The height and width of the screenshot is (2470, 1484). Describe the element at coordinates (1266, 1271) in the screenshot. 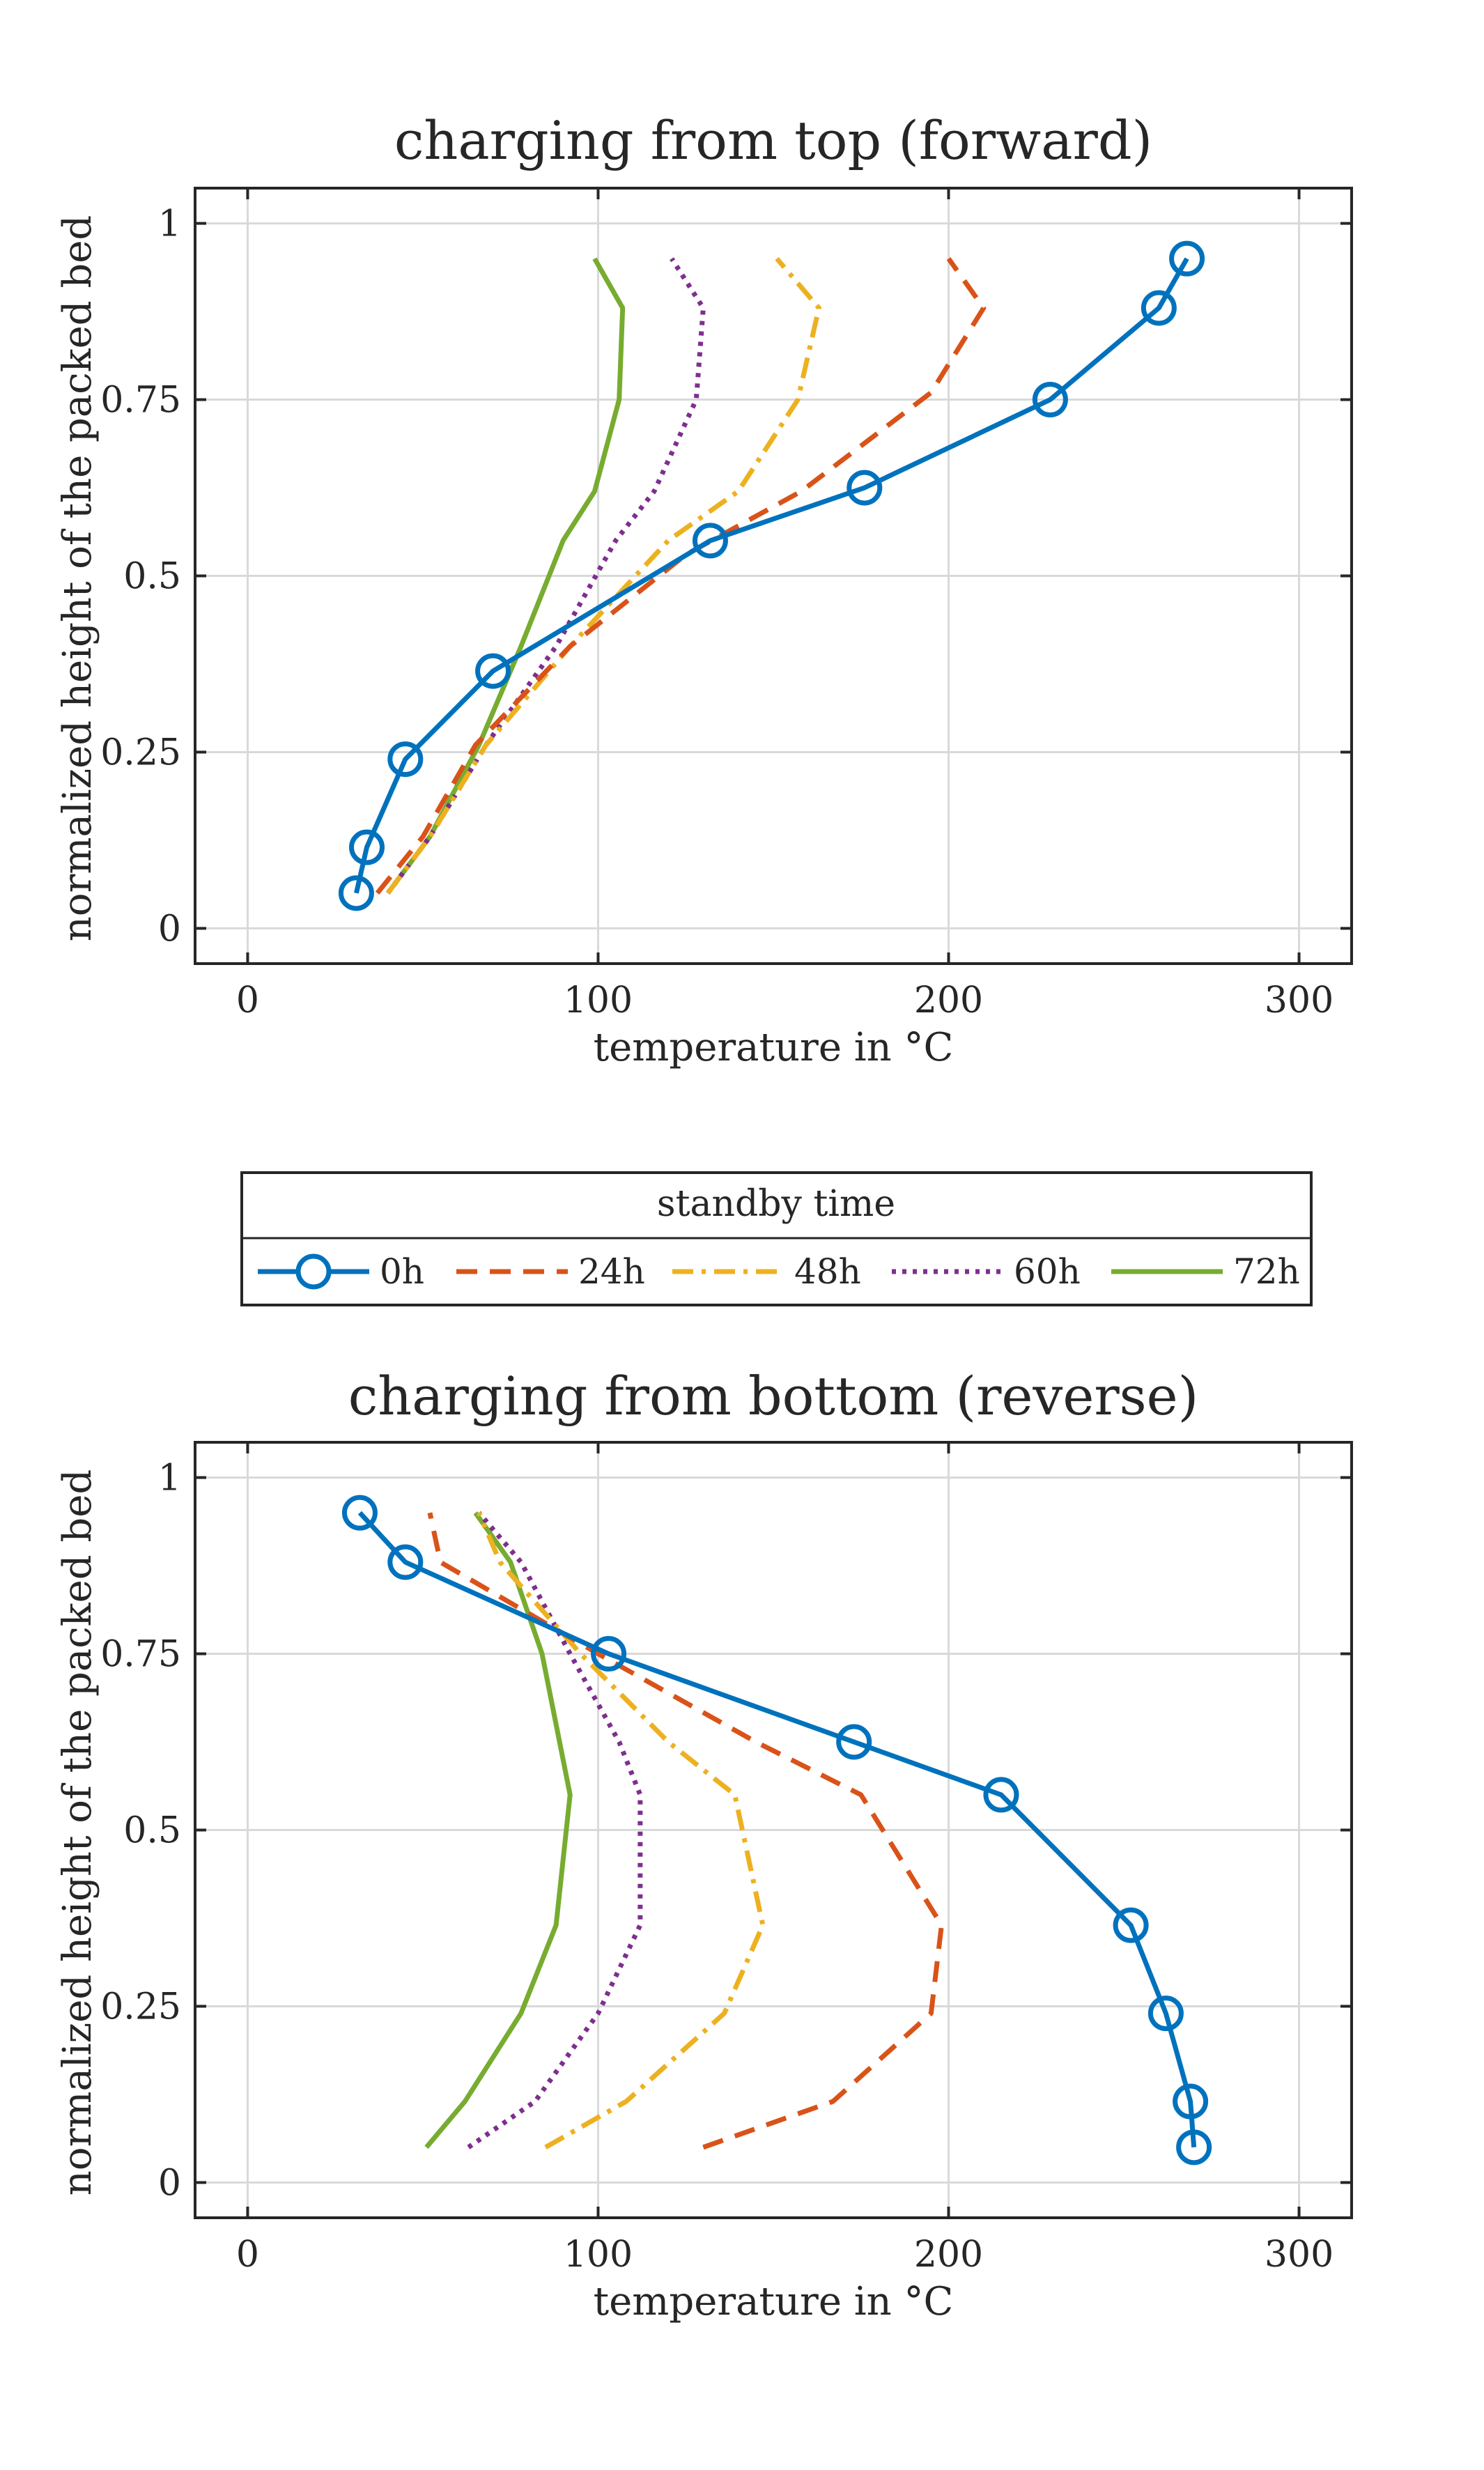

I see `legend-label-72h: 72h` at that location.